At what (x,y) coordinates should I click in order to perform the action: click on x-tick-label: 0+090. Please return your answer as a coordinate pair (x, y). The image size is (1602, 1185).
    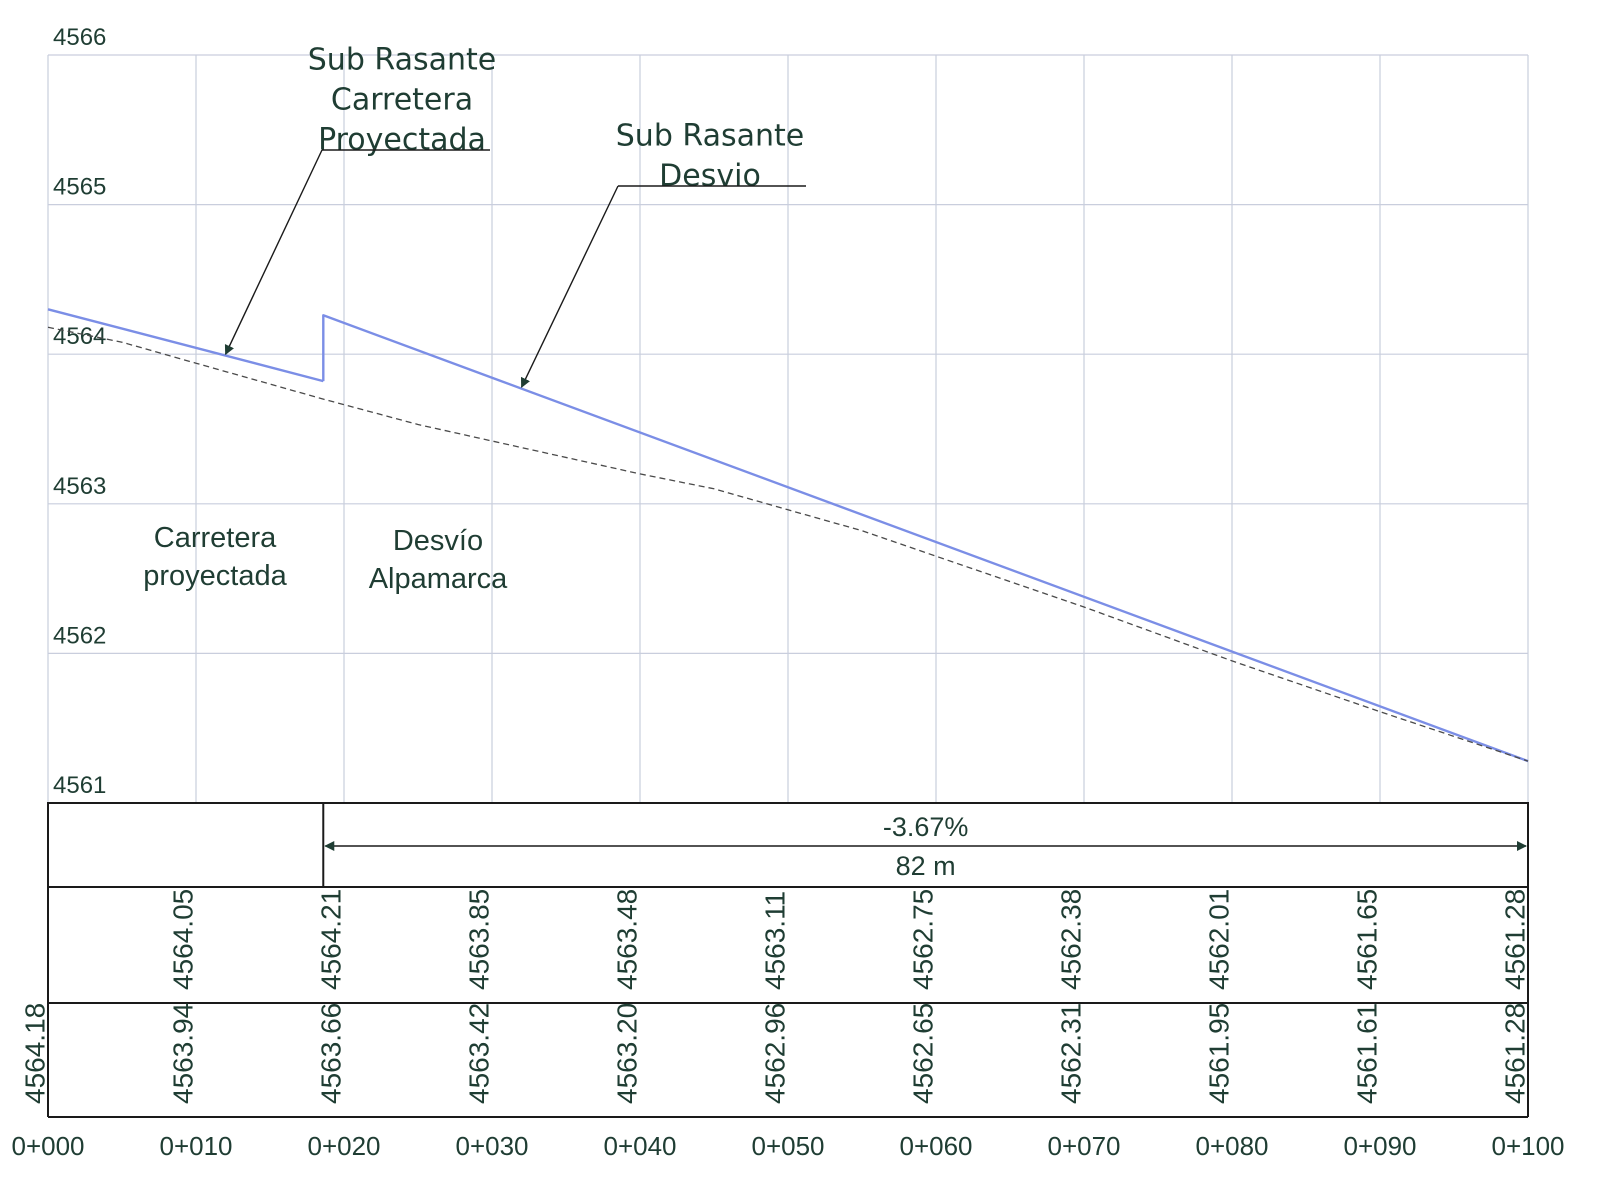
    Looking at the image, I should click on (1379, 1146).